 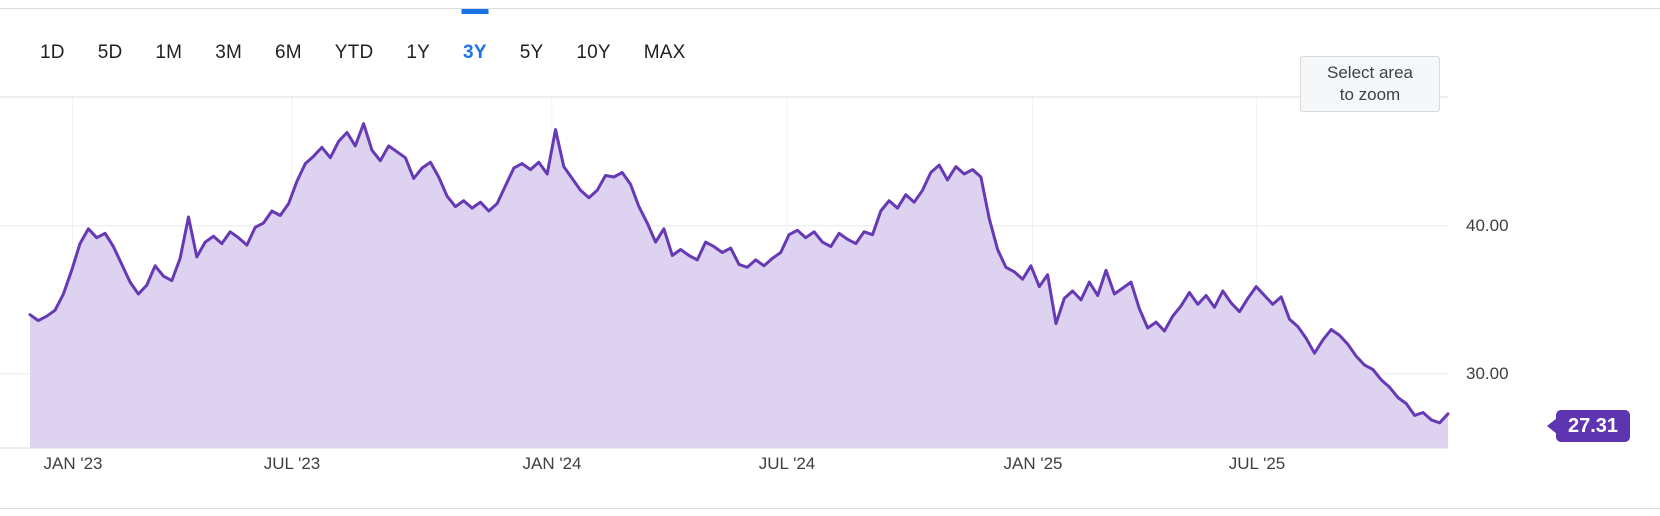 What do you see at coordinates (169, 52) in the screenshot?
I see `range-tab-1m: 1M` at bounding box center [169, 52].